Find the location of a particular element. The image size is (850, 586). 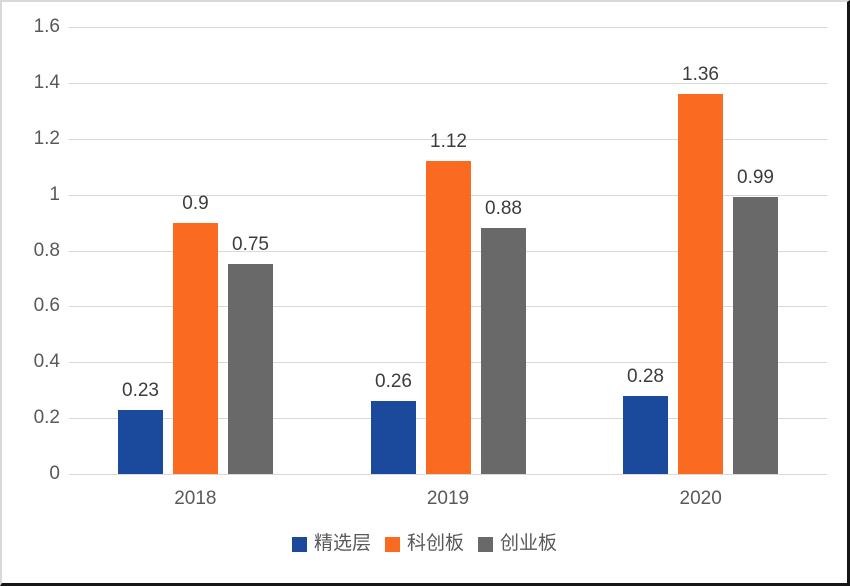

legend: 精选层 科创板 创业板 is located at coordinates (424, 544).